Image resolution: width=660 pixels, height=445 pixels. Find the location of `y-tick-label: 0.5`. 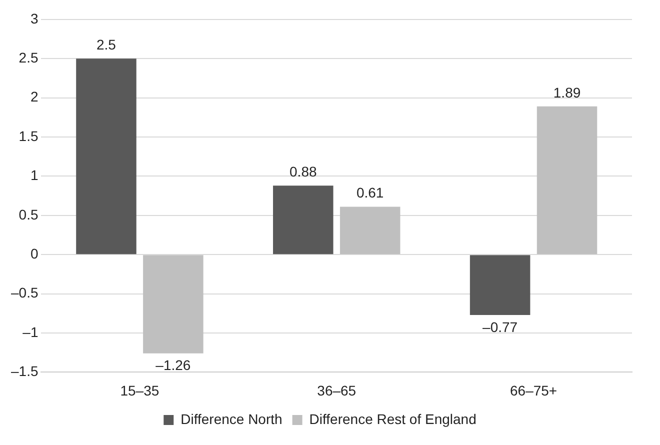

y-tick-label: 0.5 is located at coordinates (28, 214).